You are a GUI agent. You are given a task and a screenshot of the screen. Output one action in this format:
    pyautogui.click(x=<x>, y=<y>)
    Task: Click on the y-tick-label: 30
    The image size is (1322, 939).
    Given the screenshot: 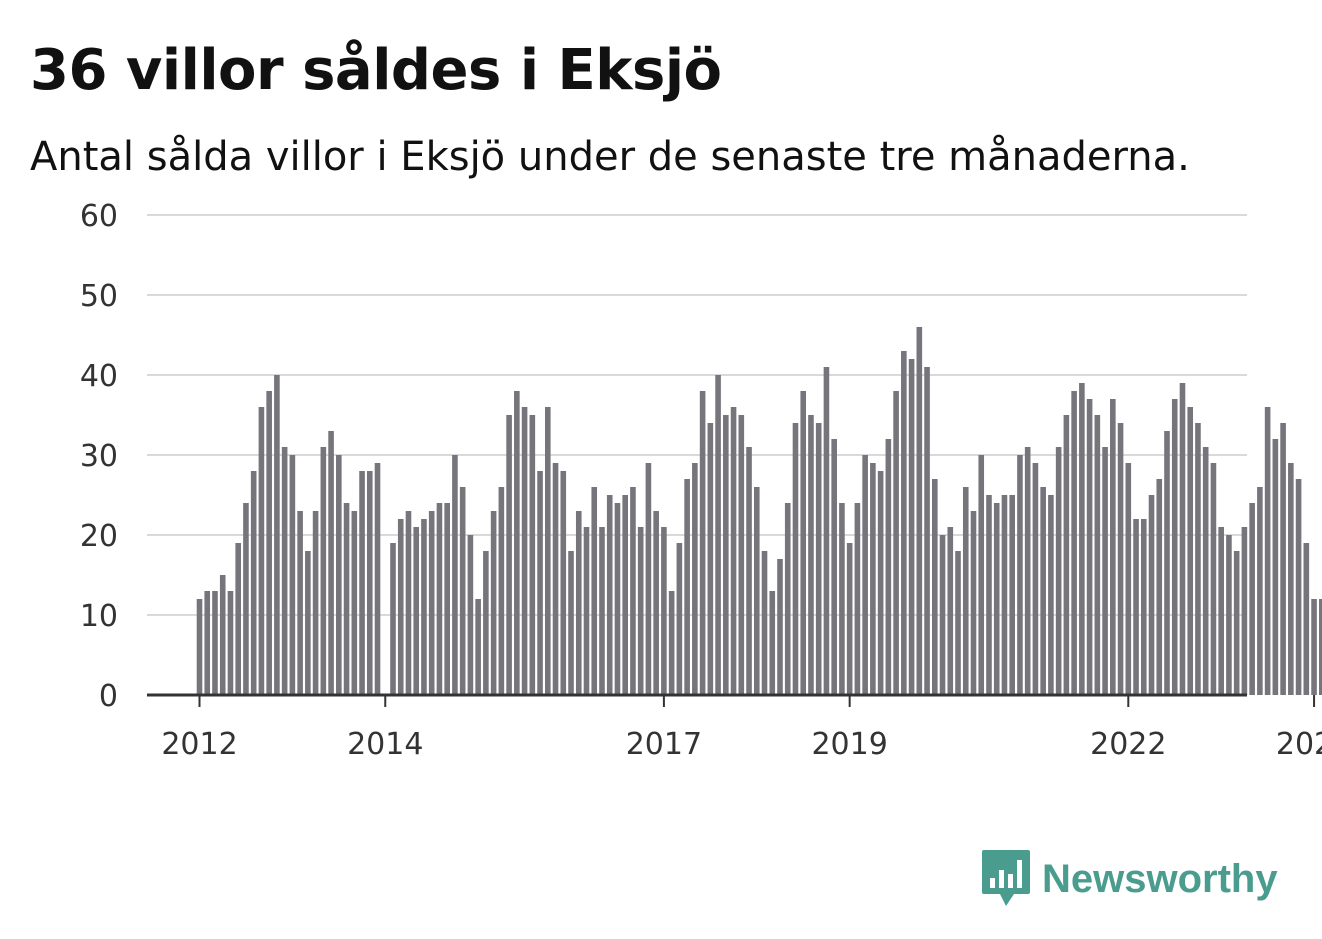 What is the action you would take?
    pyautogui.click(x=99, y=456)
    